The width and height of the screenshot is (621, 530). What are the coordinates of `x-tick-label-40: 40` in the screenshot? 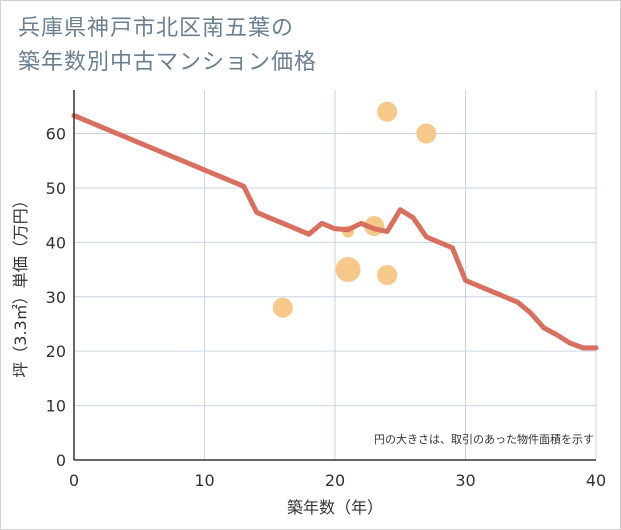 It's located at (596, 480).